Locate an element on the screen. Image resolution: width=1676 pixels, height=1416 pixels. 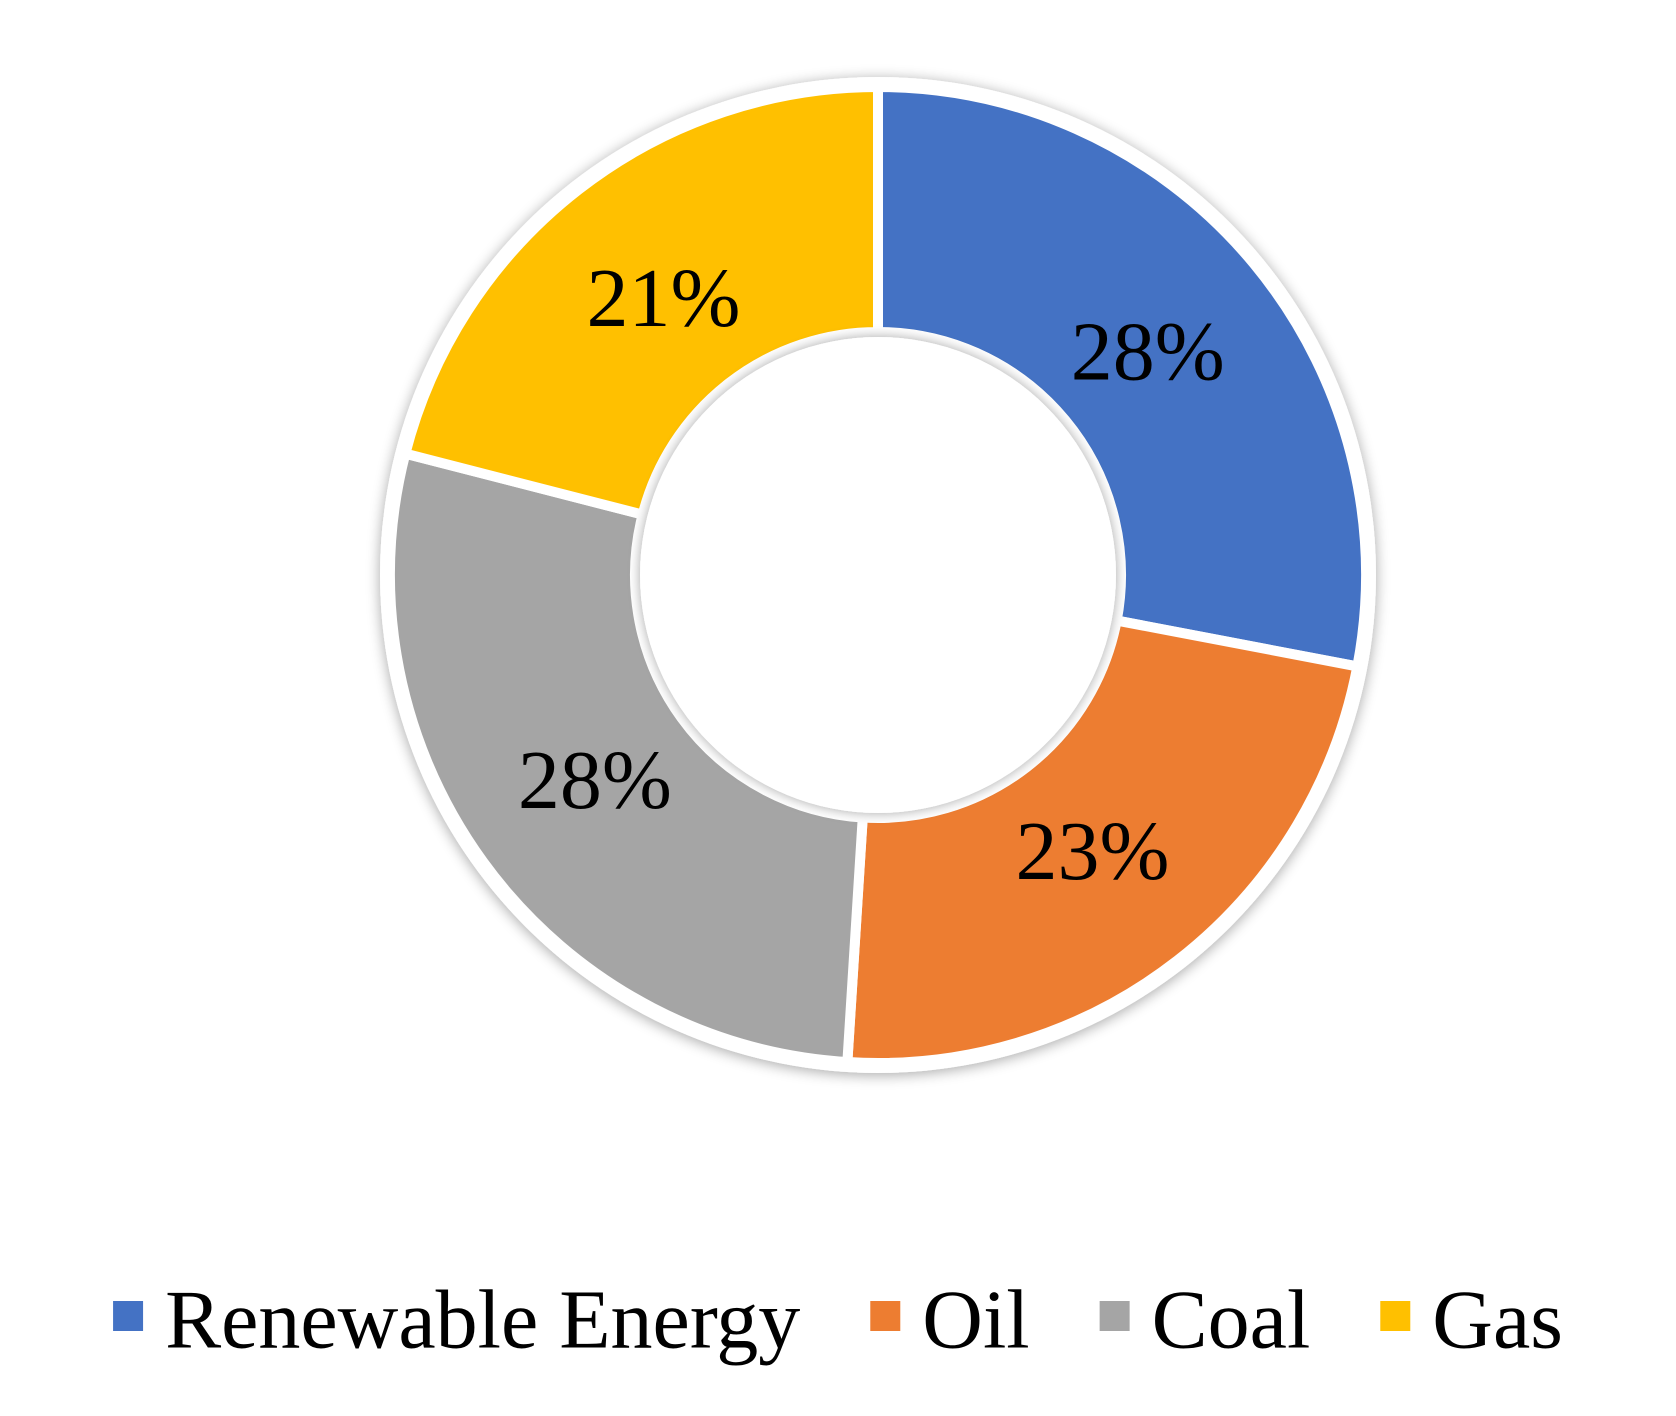
slice-coal is located at coordinates (626, 758).